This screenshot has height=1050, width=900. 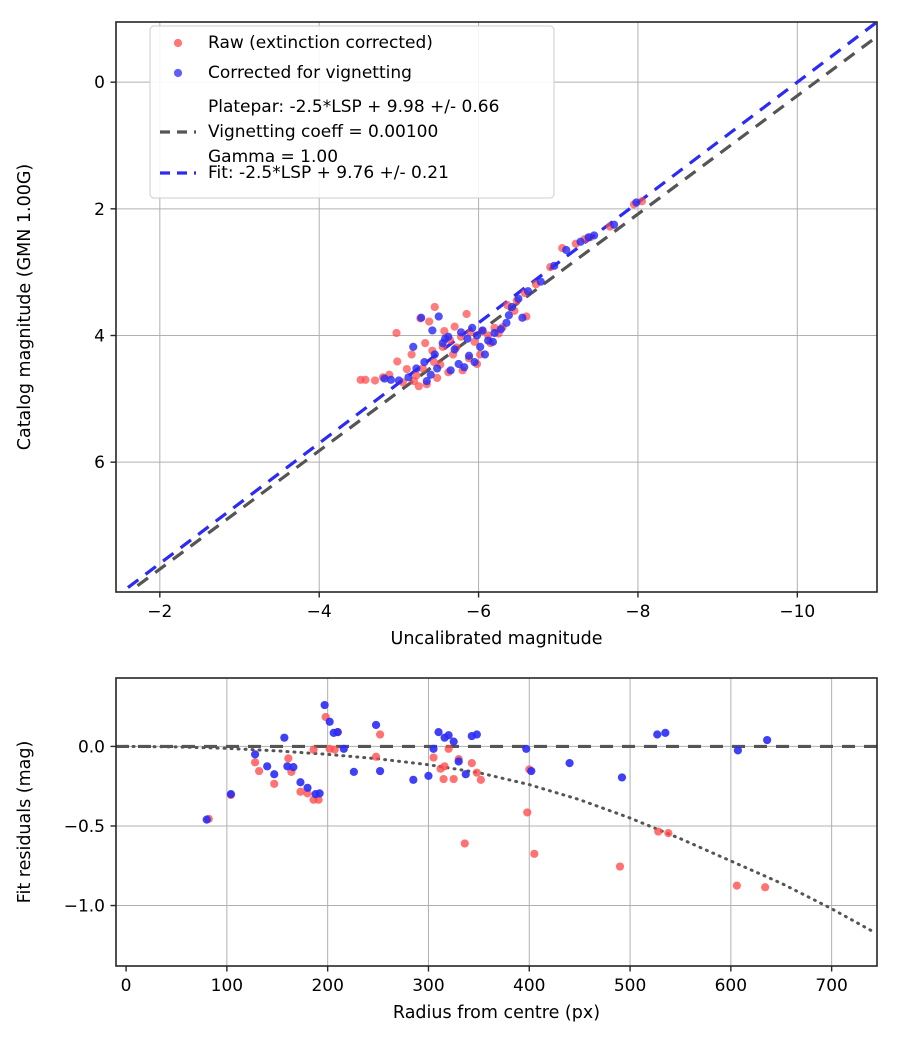 What do you see at coordinates (478, 612) in the screenshot?
I see `x-tick-label: −6` at bounding box center [478, 612].